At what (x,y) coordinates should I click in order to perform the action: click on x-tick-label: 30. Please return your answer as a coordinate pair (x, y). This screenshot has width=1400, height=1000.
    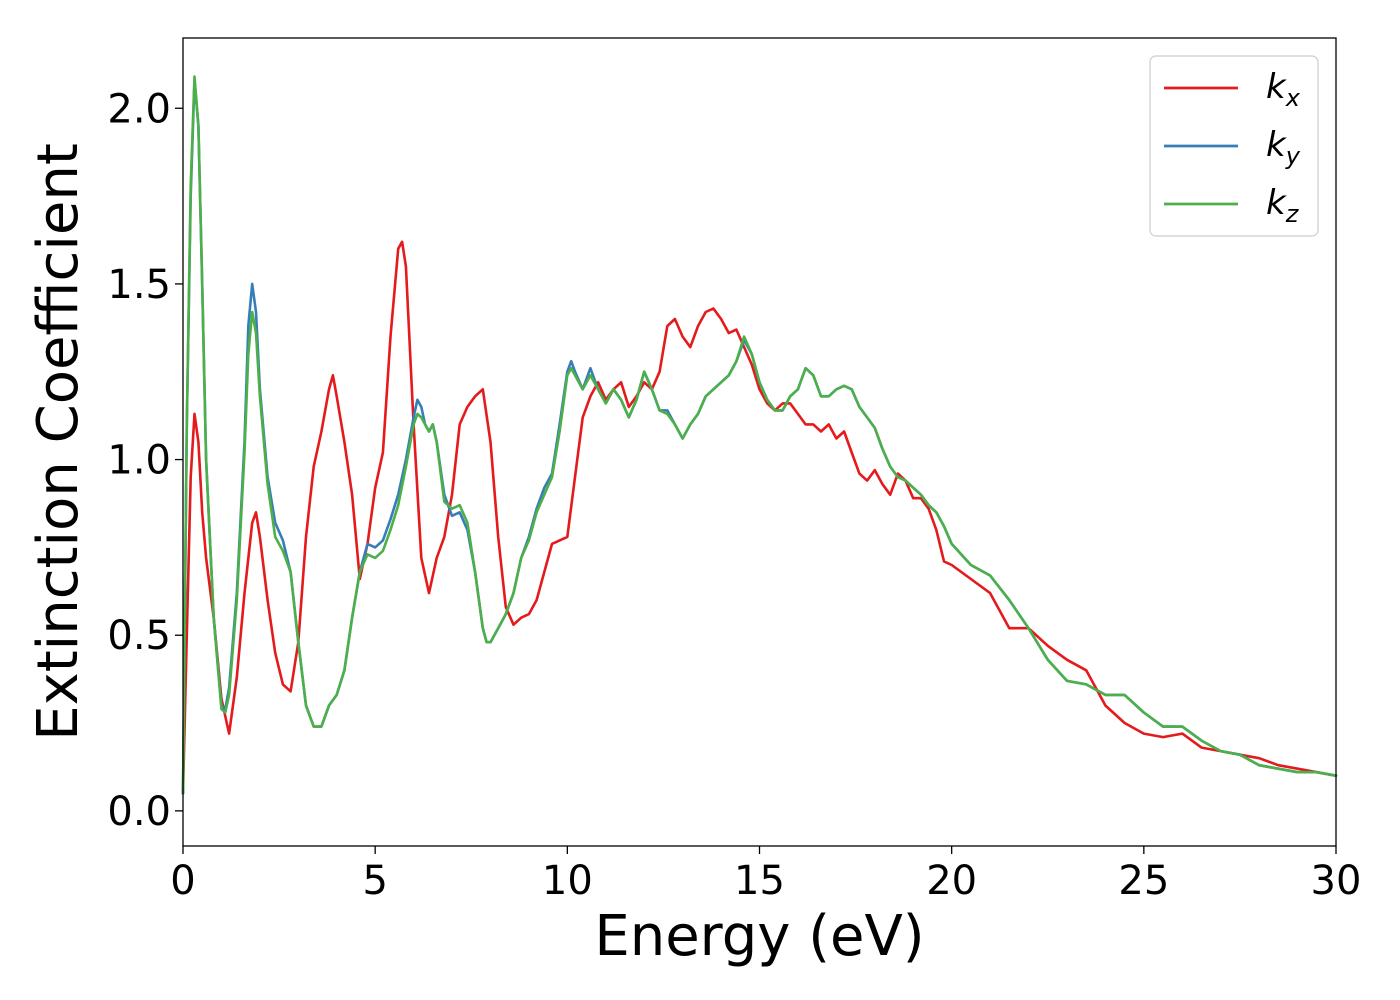
    Looking at the image, I should click on (1336, 881).